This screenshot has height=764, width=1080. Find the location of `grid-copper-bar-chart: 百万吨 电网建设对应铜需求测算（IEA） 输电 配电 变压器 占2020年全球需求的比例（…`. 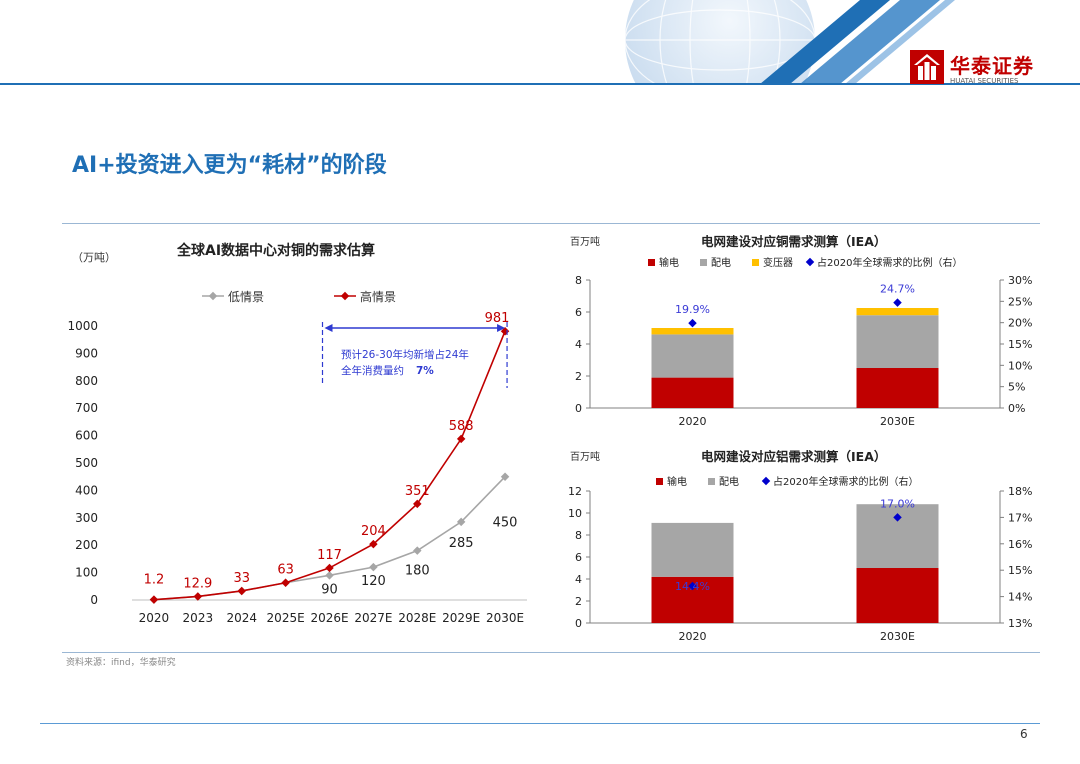

grid-copper-bar-chart: 百万吨 电网建设对应铜需求测算（IEA） 输电 配电 变压器 占2020年全球需求的比例（… is located at coordinates (801, 331).